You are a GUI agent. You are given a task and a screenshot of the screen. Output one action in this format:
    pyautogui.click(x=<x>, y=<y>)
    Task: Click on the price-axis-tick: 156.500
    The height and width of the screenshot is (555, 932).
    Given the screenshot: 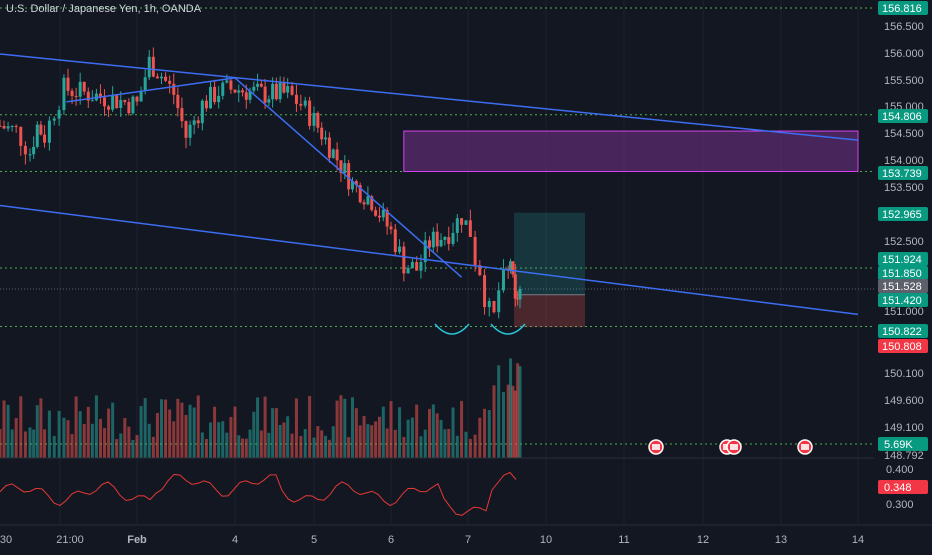 What is the action you would take?
    pyautogui.click(x=904, y=27)
    